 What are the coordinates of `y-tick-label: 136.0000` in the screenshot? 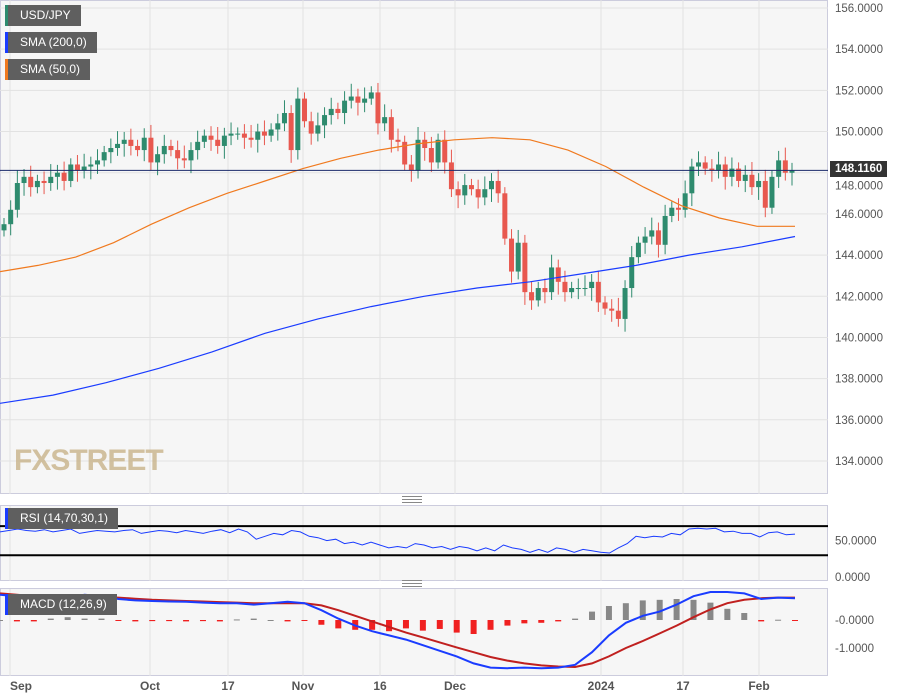 It's located at (859, 421).